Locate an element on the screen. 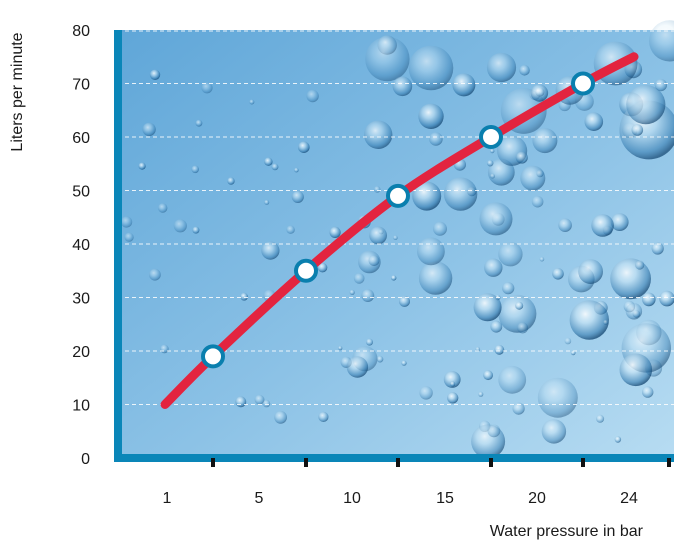 The width and height of the screenshot is (674, 543). x-axis-label: Water pressure in bar is located at coordinates (567, 531).